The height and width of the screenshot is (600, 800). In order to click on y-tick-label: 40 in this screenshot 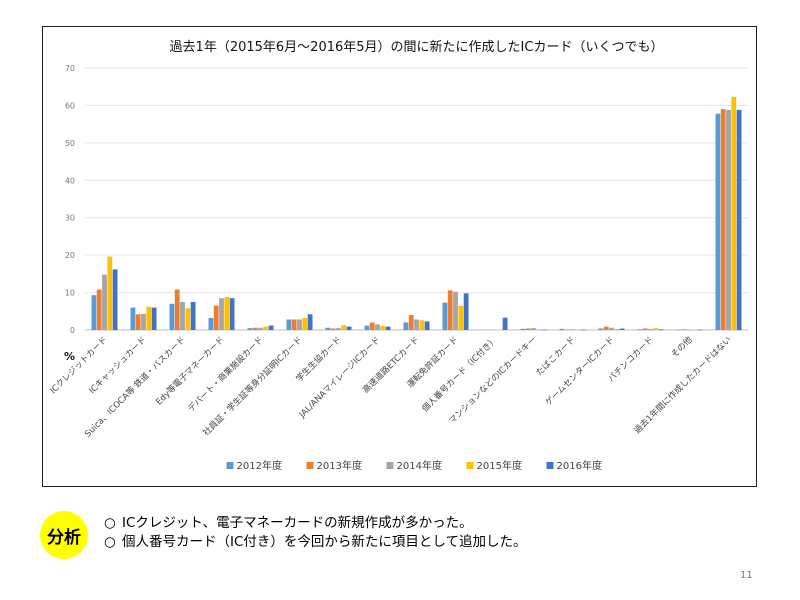, I will do `click(70, 180)`.